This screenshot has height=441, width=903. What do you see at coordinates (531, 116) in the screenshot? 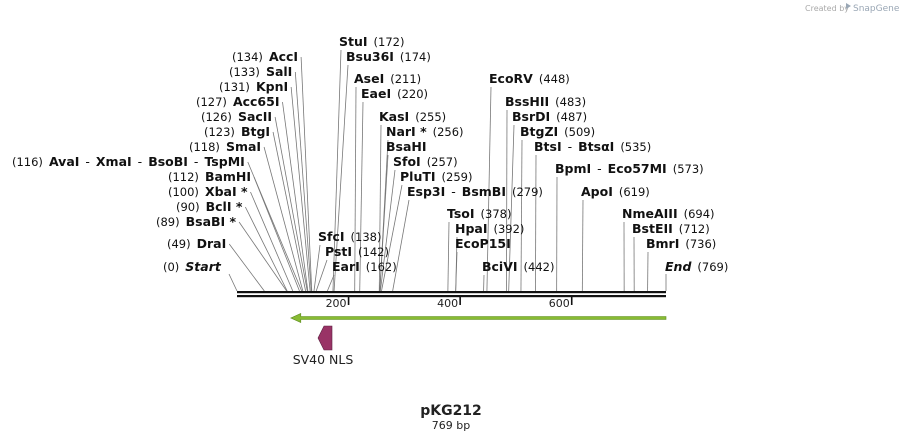
I see `enzyme-name: BsrDI` at bounding box center [531, 116].